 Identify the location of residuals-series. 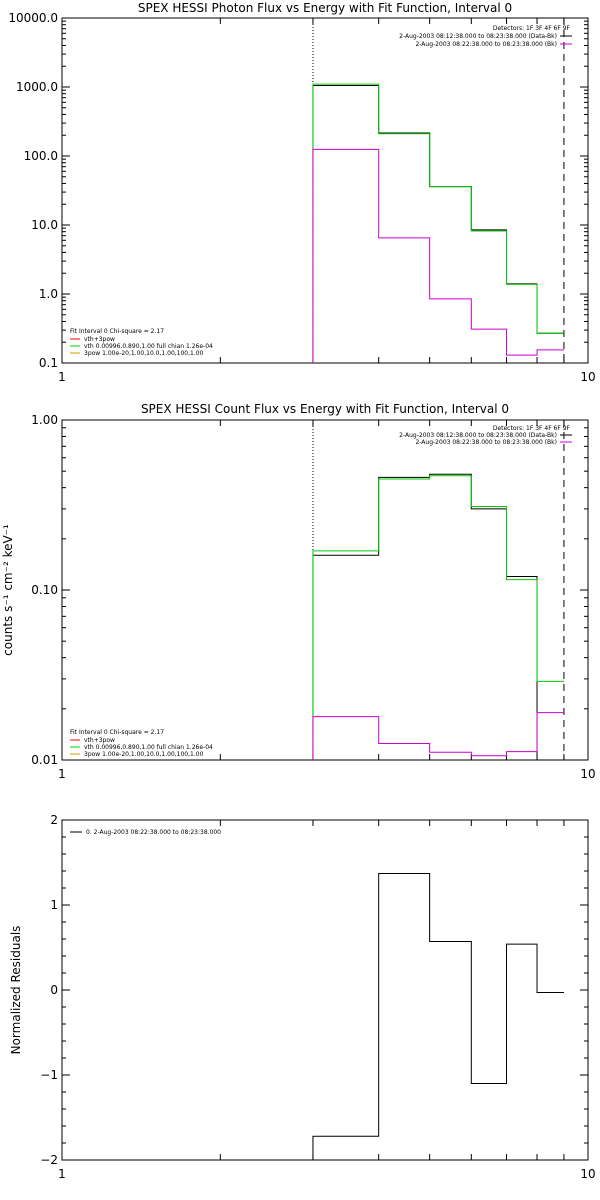
(438, 1016).